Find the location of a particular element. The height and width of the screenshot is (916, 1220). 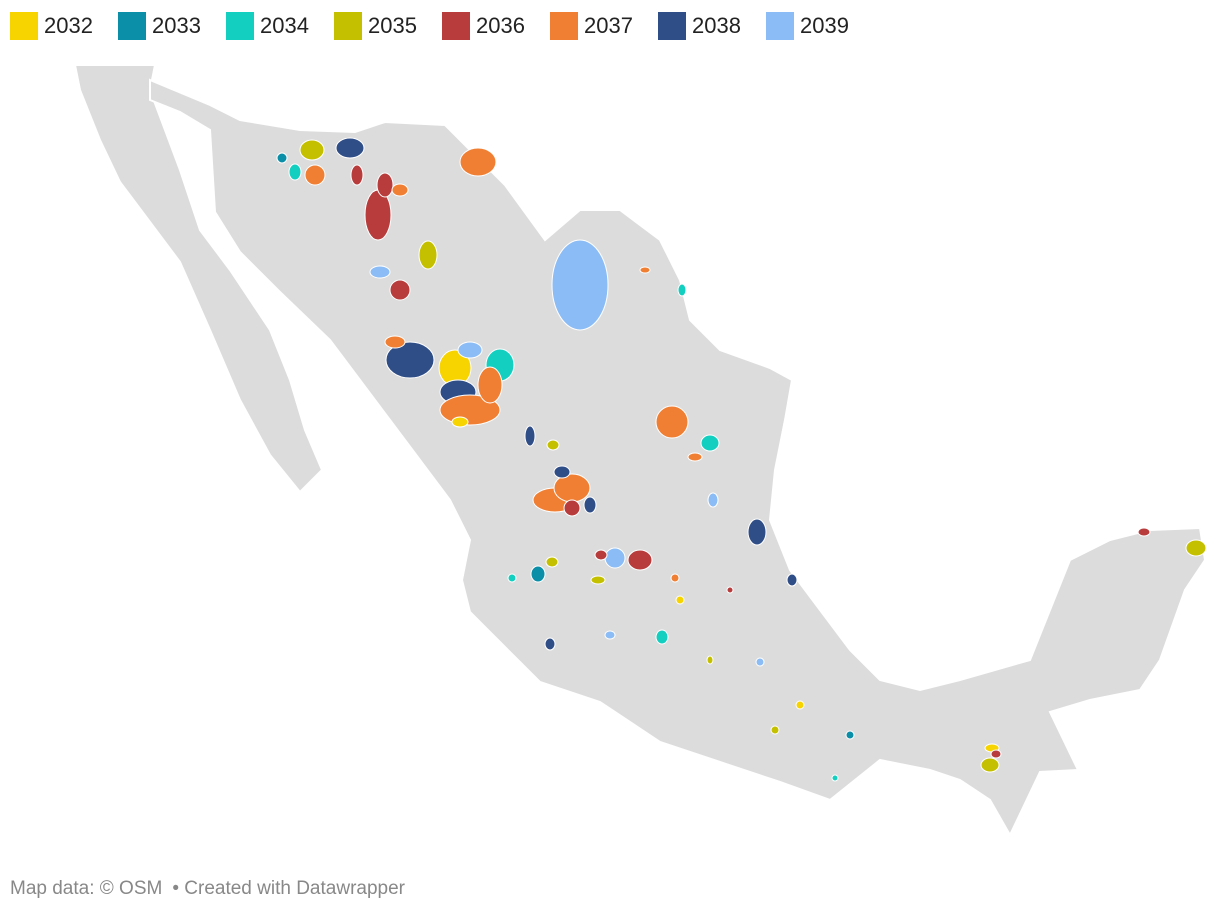

legend-item: 2035 is located at coordinates (388, 26).